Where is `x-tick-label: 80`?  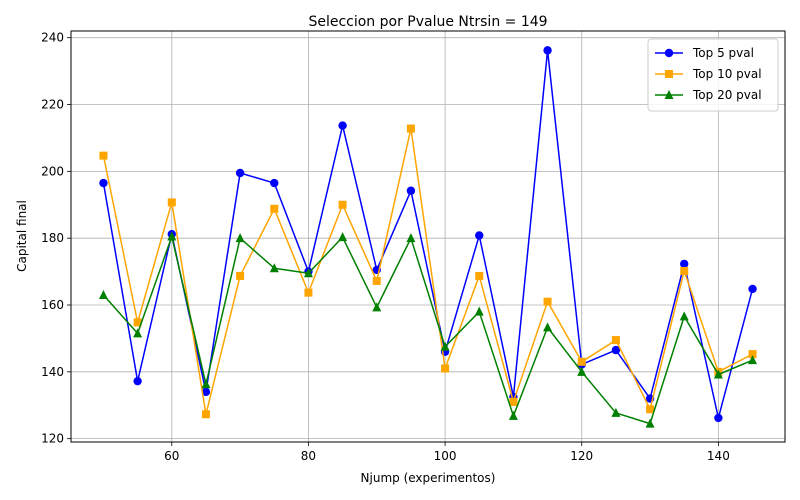
x-tick-label: 80 is located at coordinates (308, 456).